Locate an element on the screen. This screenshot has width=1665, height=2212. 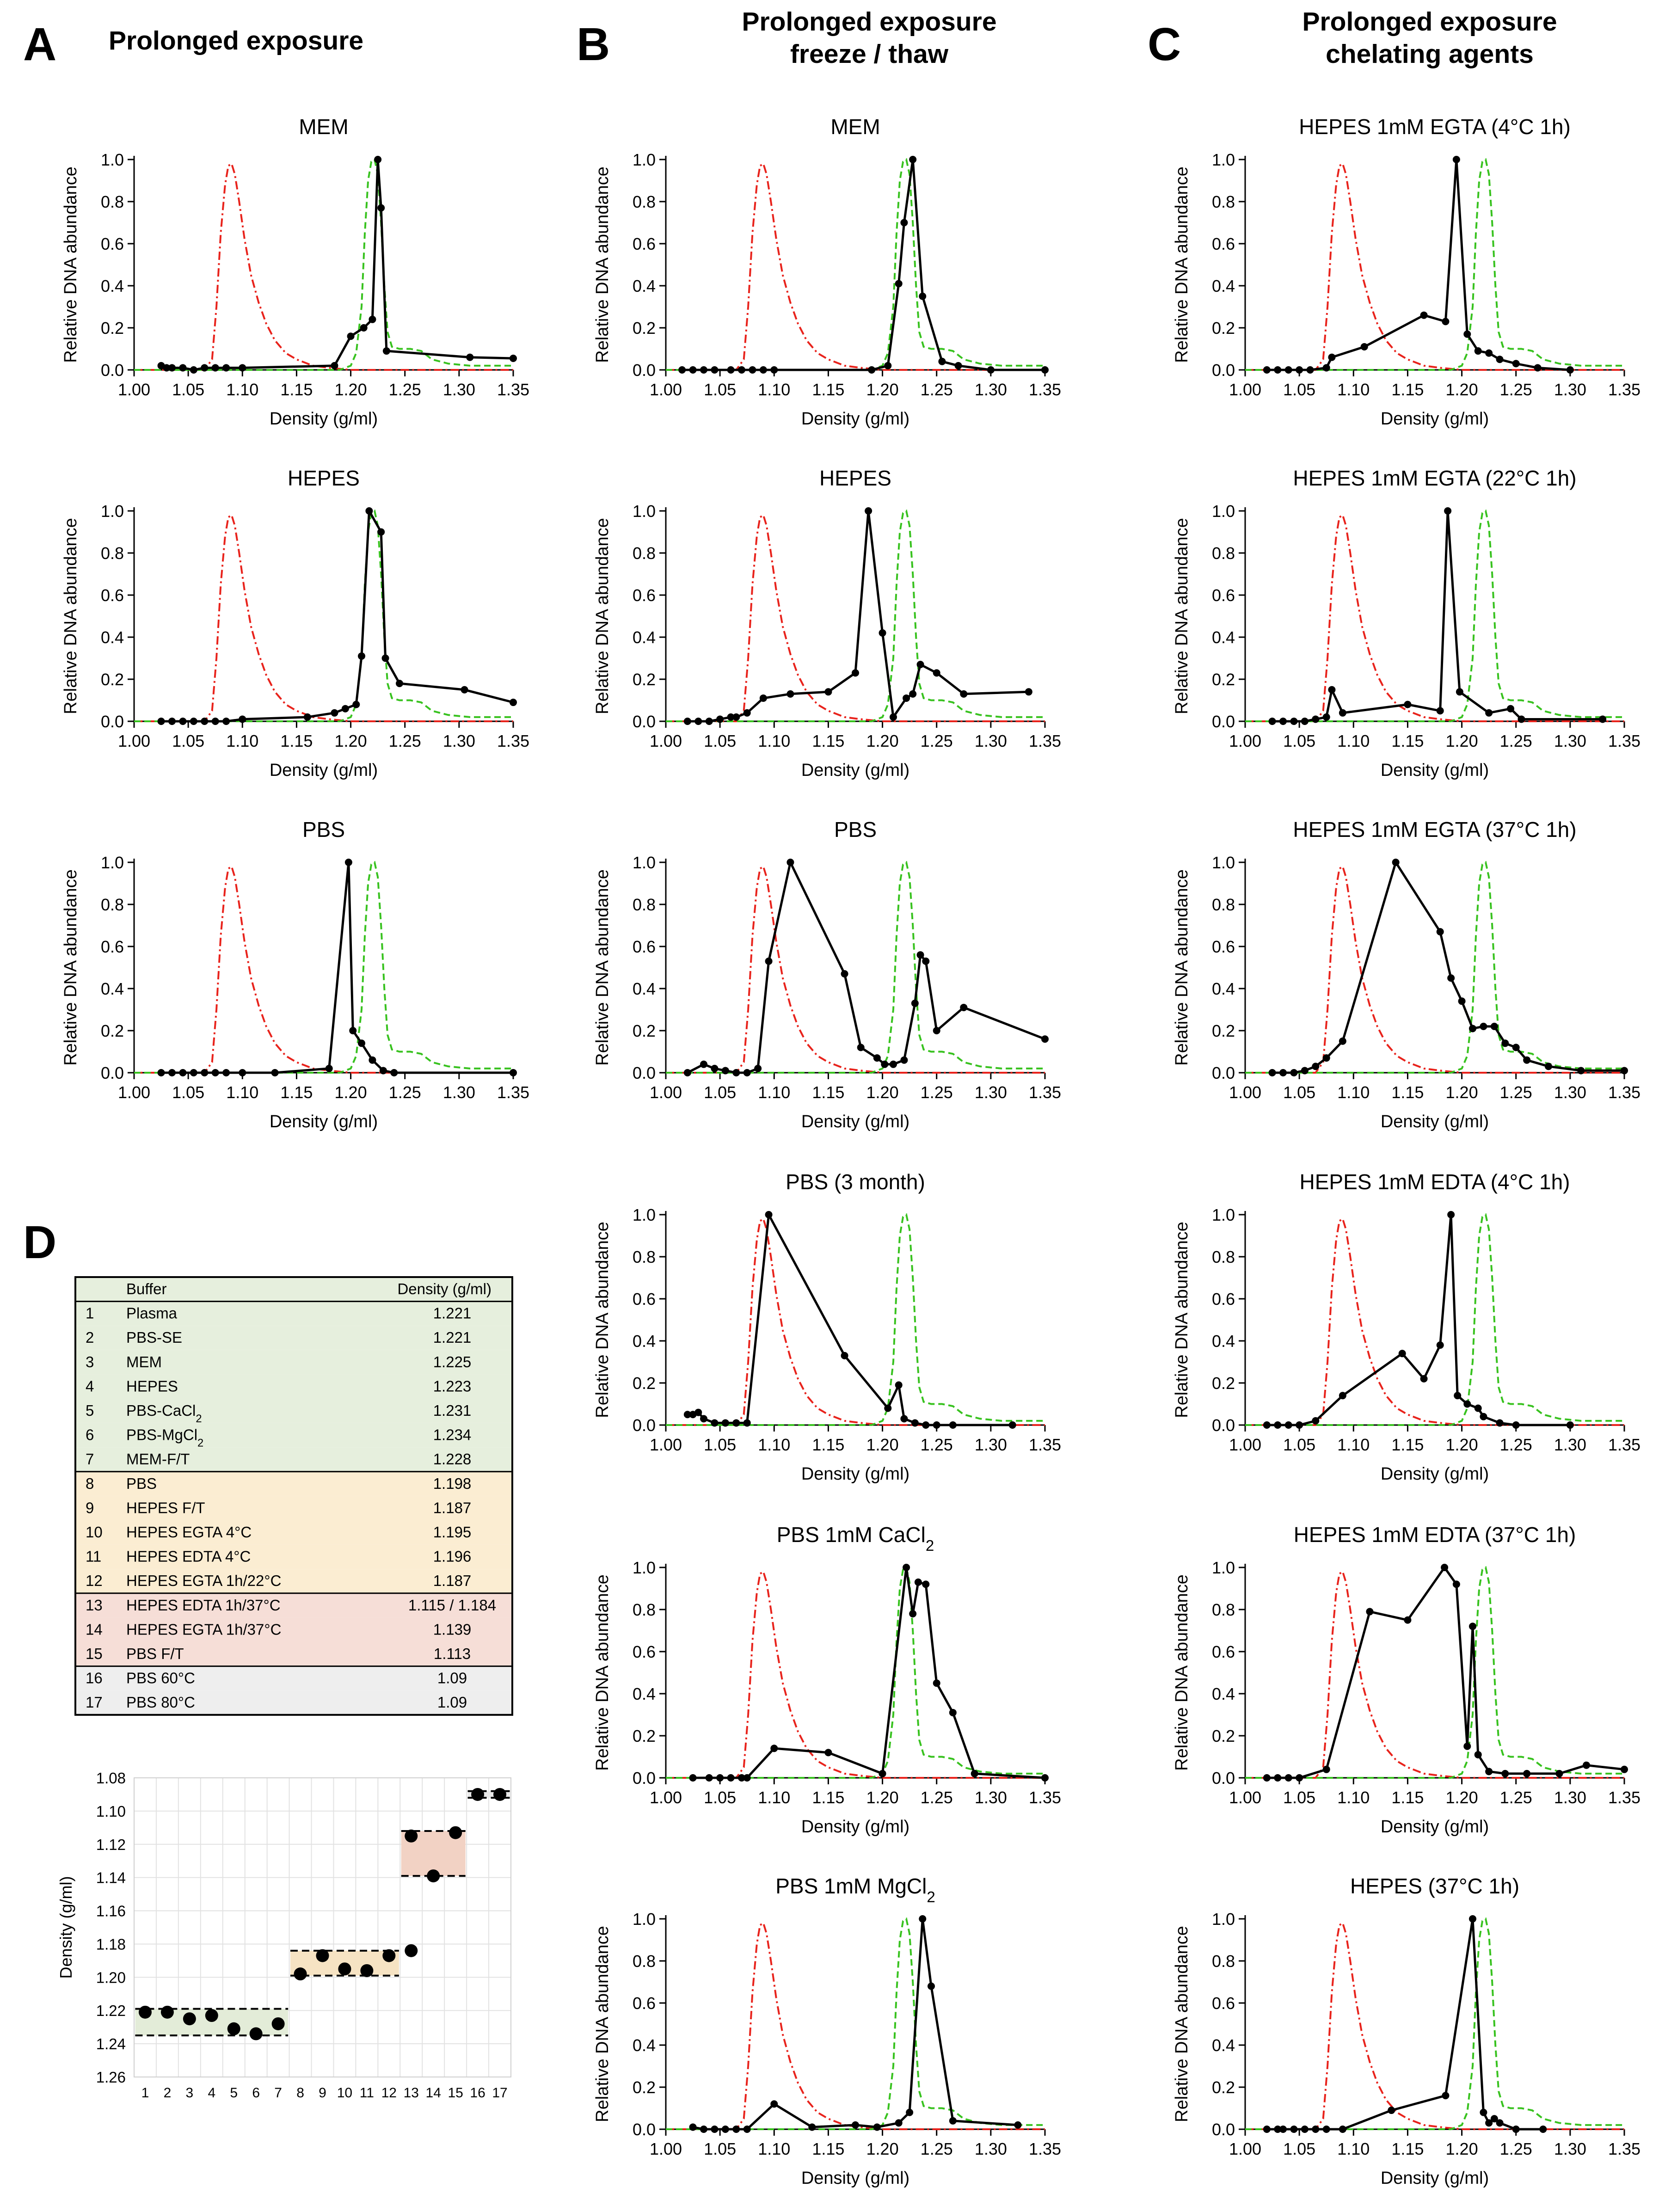
x-tick-label: 1.30 is located at coordinates (459, 741).